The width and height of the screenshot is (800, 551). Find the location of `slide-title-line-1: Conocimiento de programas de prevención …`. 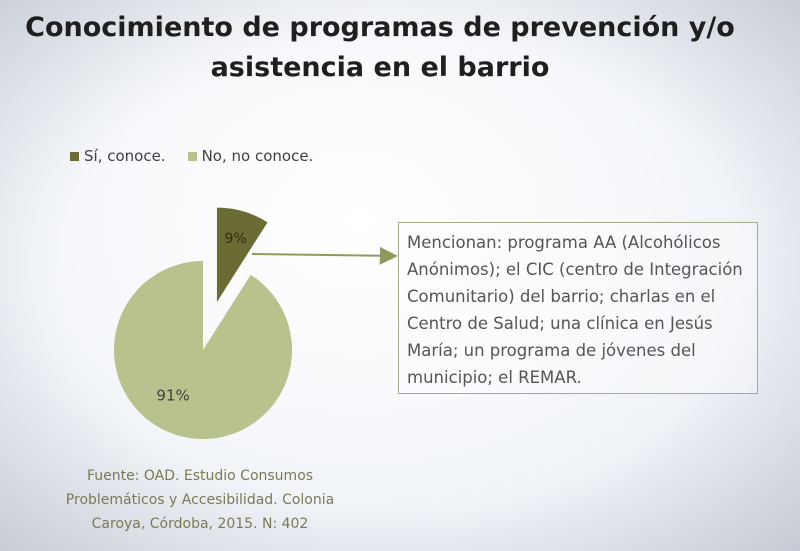

slide-title-line-1: Conocimiento de programas de prevención … is located at coordinates (380, 27).